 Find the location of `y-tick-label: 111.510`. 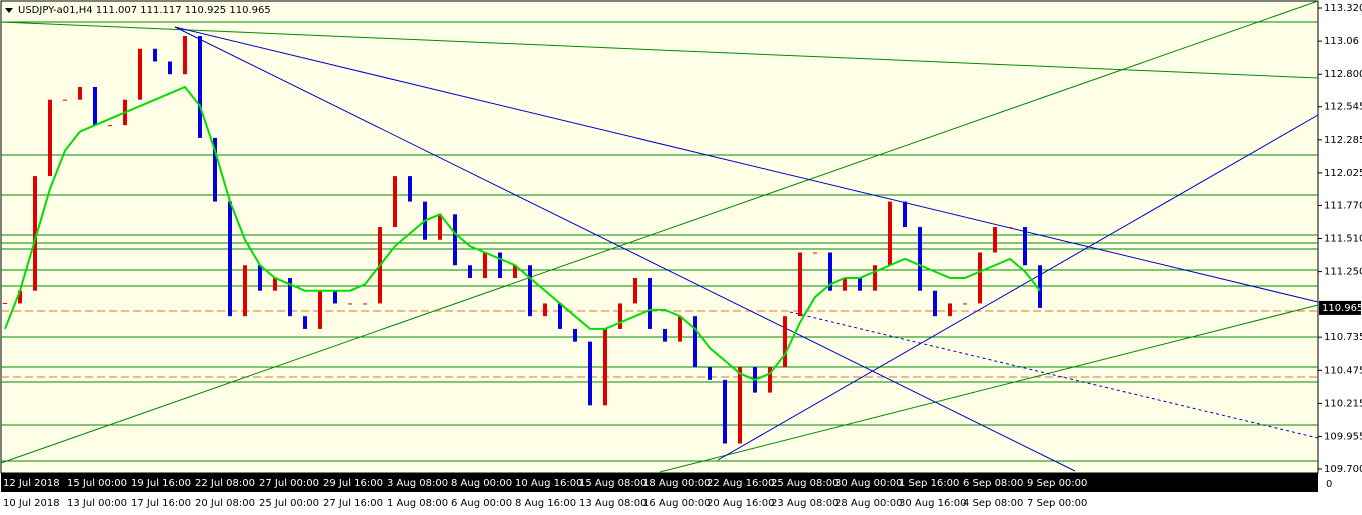

y-tick-label: 111.510 is located at coordinates (1343, 239).